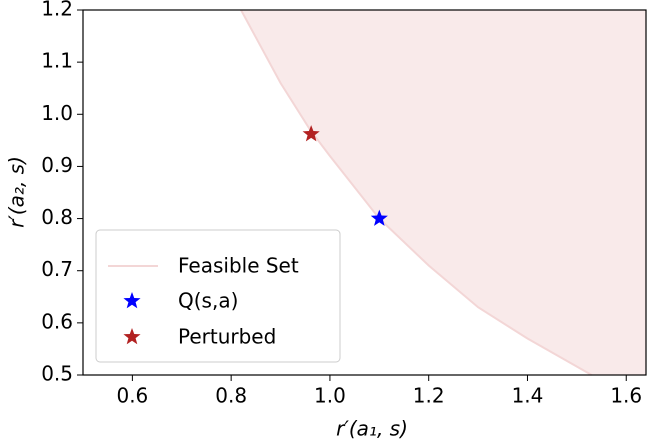 The image size is (648, 444). I want to click on y-tick-label: 0.8, so click(57, 217).